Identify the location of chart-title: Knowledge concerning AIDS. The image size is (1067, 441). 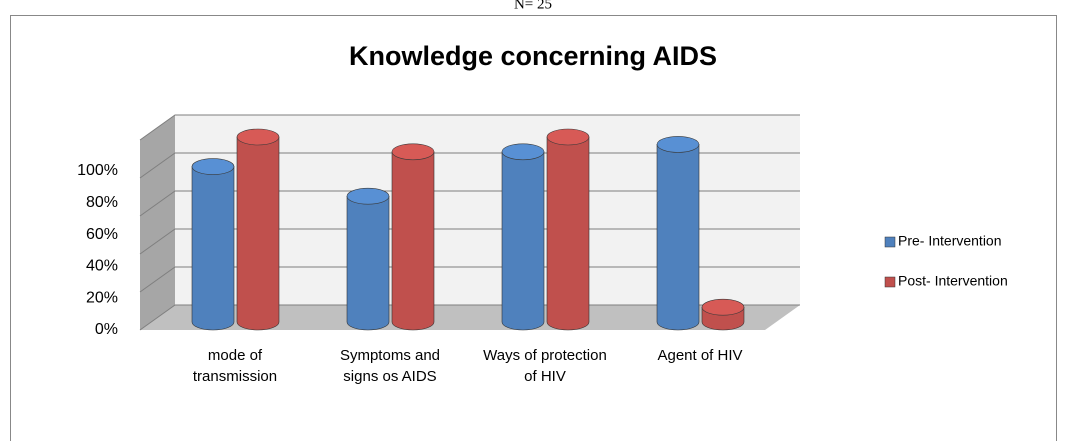
(533, 56).